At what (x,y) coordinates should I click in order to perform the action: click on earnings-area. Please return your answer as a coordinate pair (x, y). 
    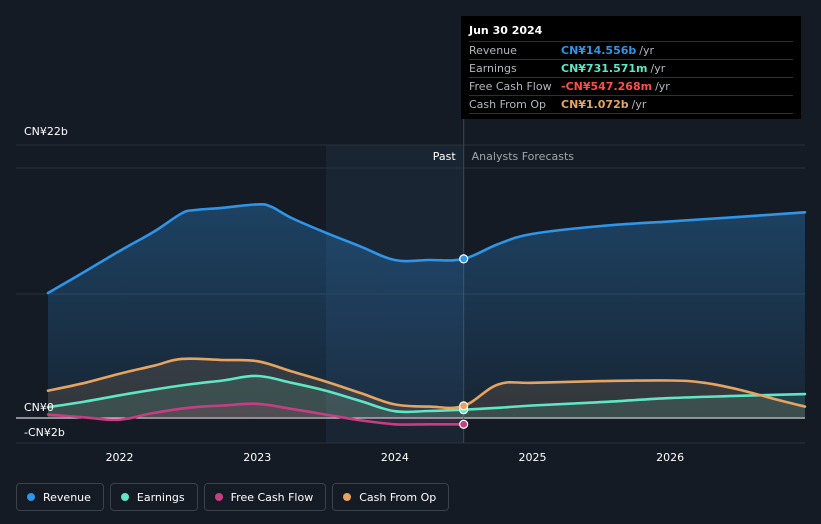
    Looking at the image, I should click on (426, 396).